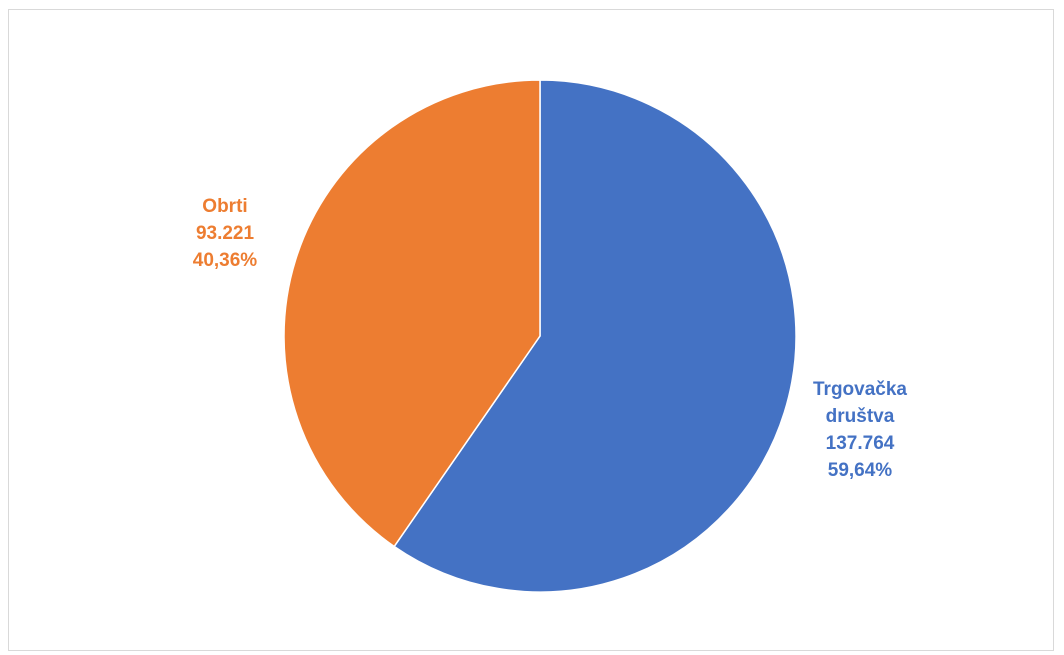  Describe the element at coordinates (225, 260) in the screenshot. I see `slice-percent-obrti: 40,36%` at that location.